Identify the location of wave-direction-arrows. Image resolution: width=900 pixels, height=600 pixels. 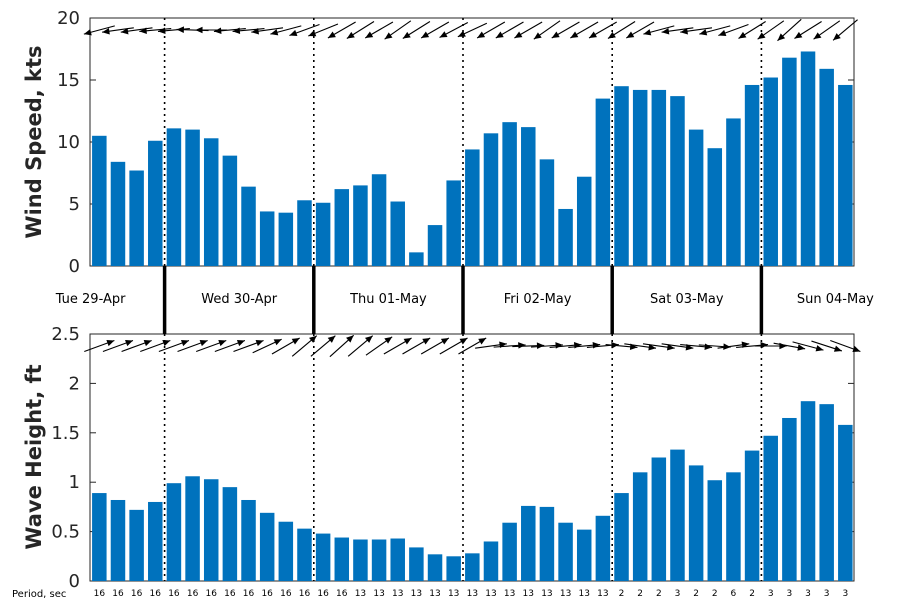
(472, 346).